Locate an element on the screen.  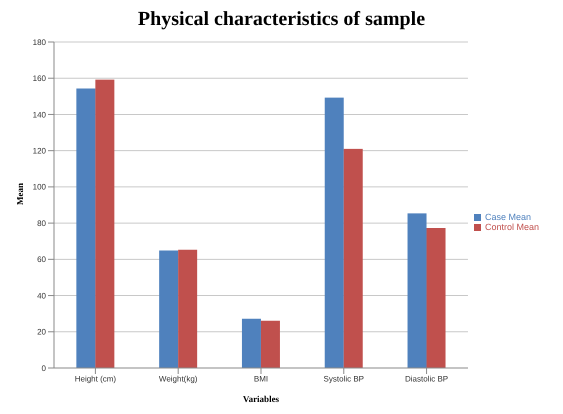
y-tick-label: 180 is located at coordinates (39, 42).